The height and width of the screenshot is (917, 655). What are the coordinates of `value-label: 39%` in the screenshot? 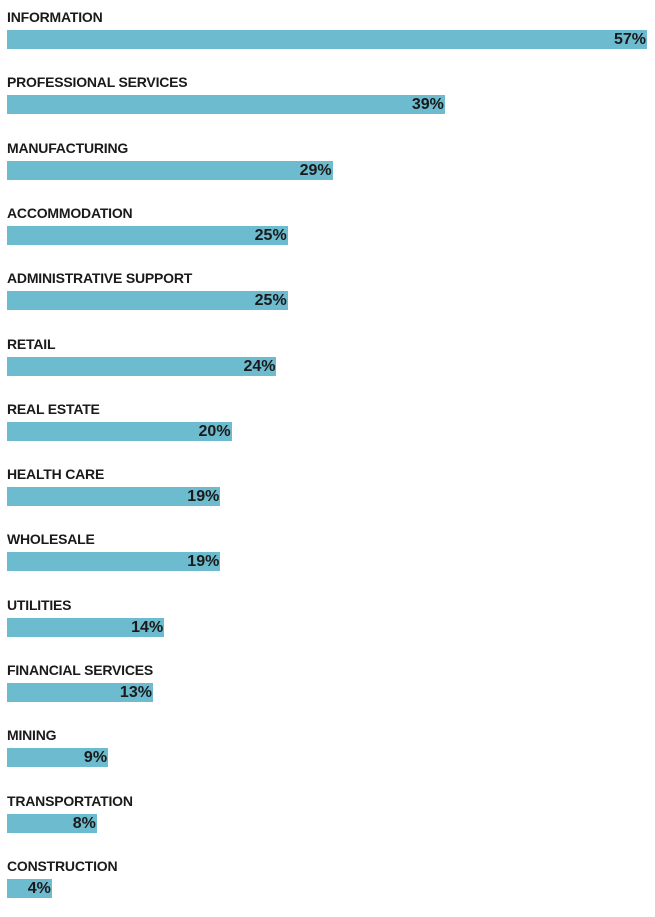 It's located at (427, 105).